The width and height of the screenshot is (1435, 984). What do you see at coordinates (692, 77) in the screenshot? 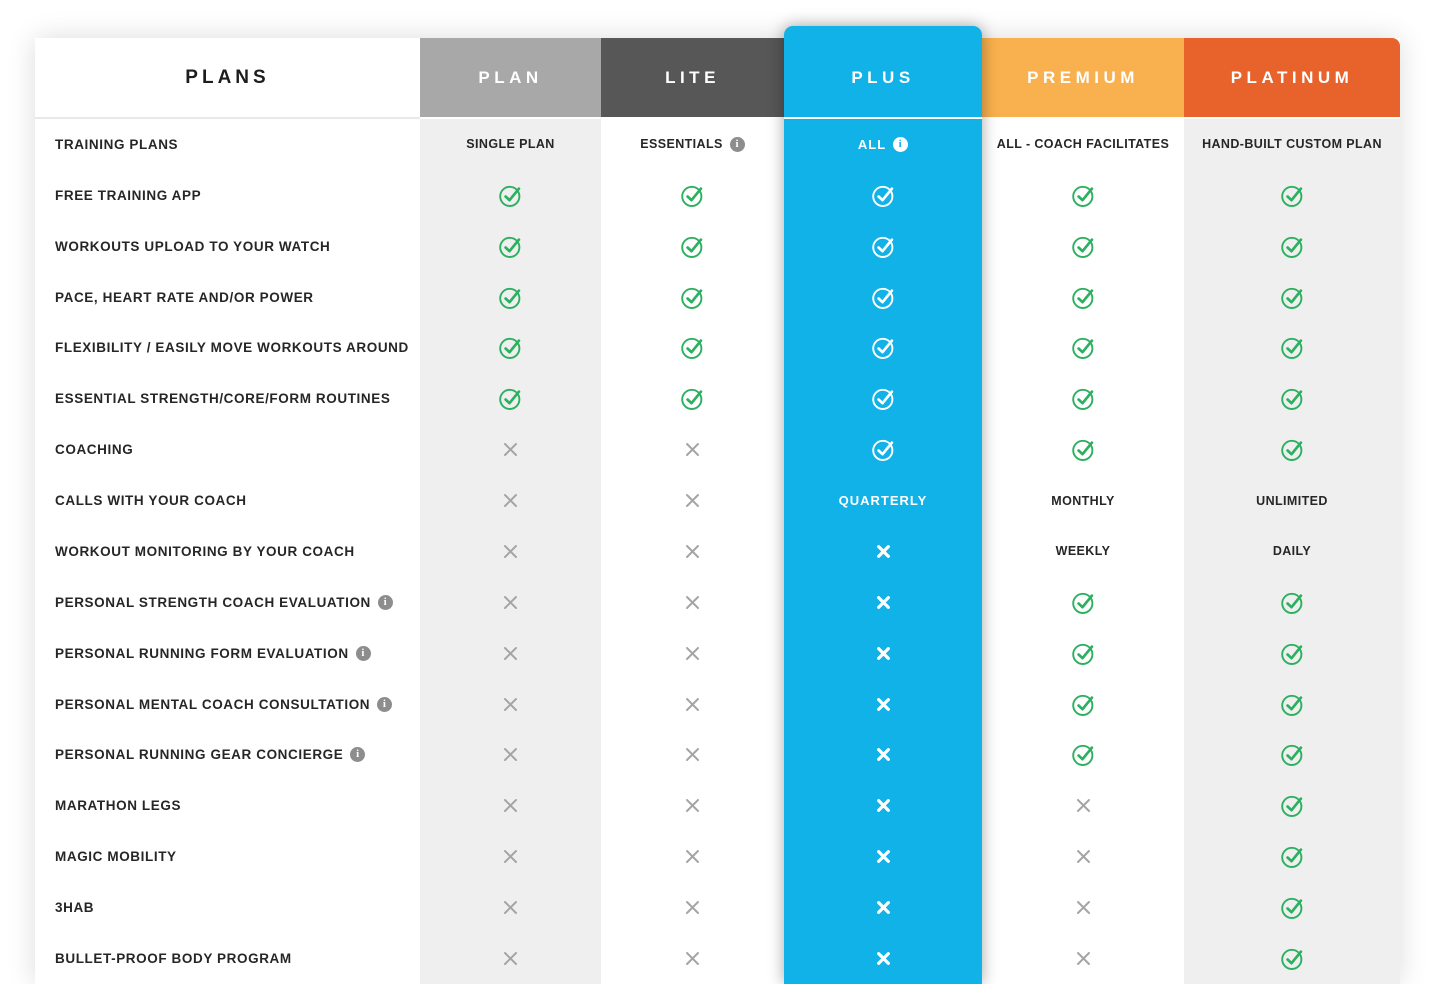
I see `tab-lite: LITE` at bounding box center [692, 77].